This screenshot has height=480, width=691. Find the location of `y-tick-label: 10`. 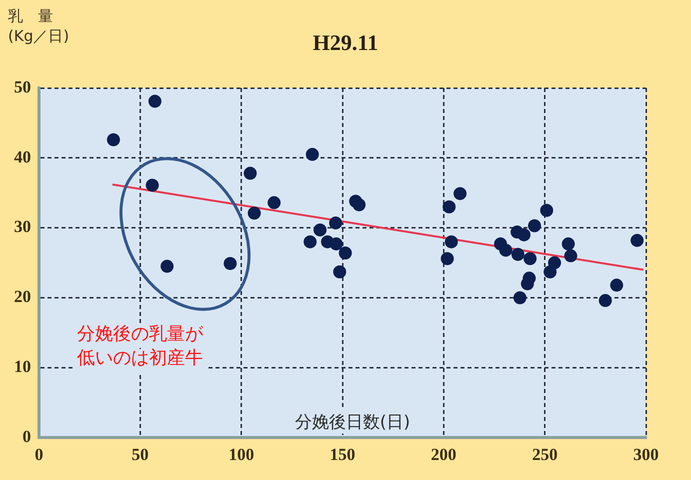

y-tick-label: 10 is located at coordinates (22, 366).